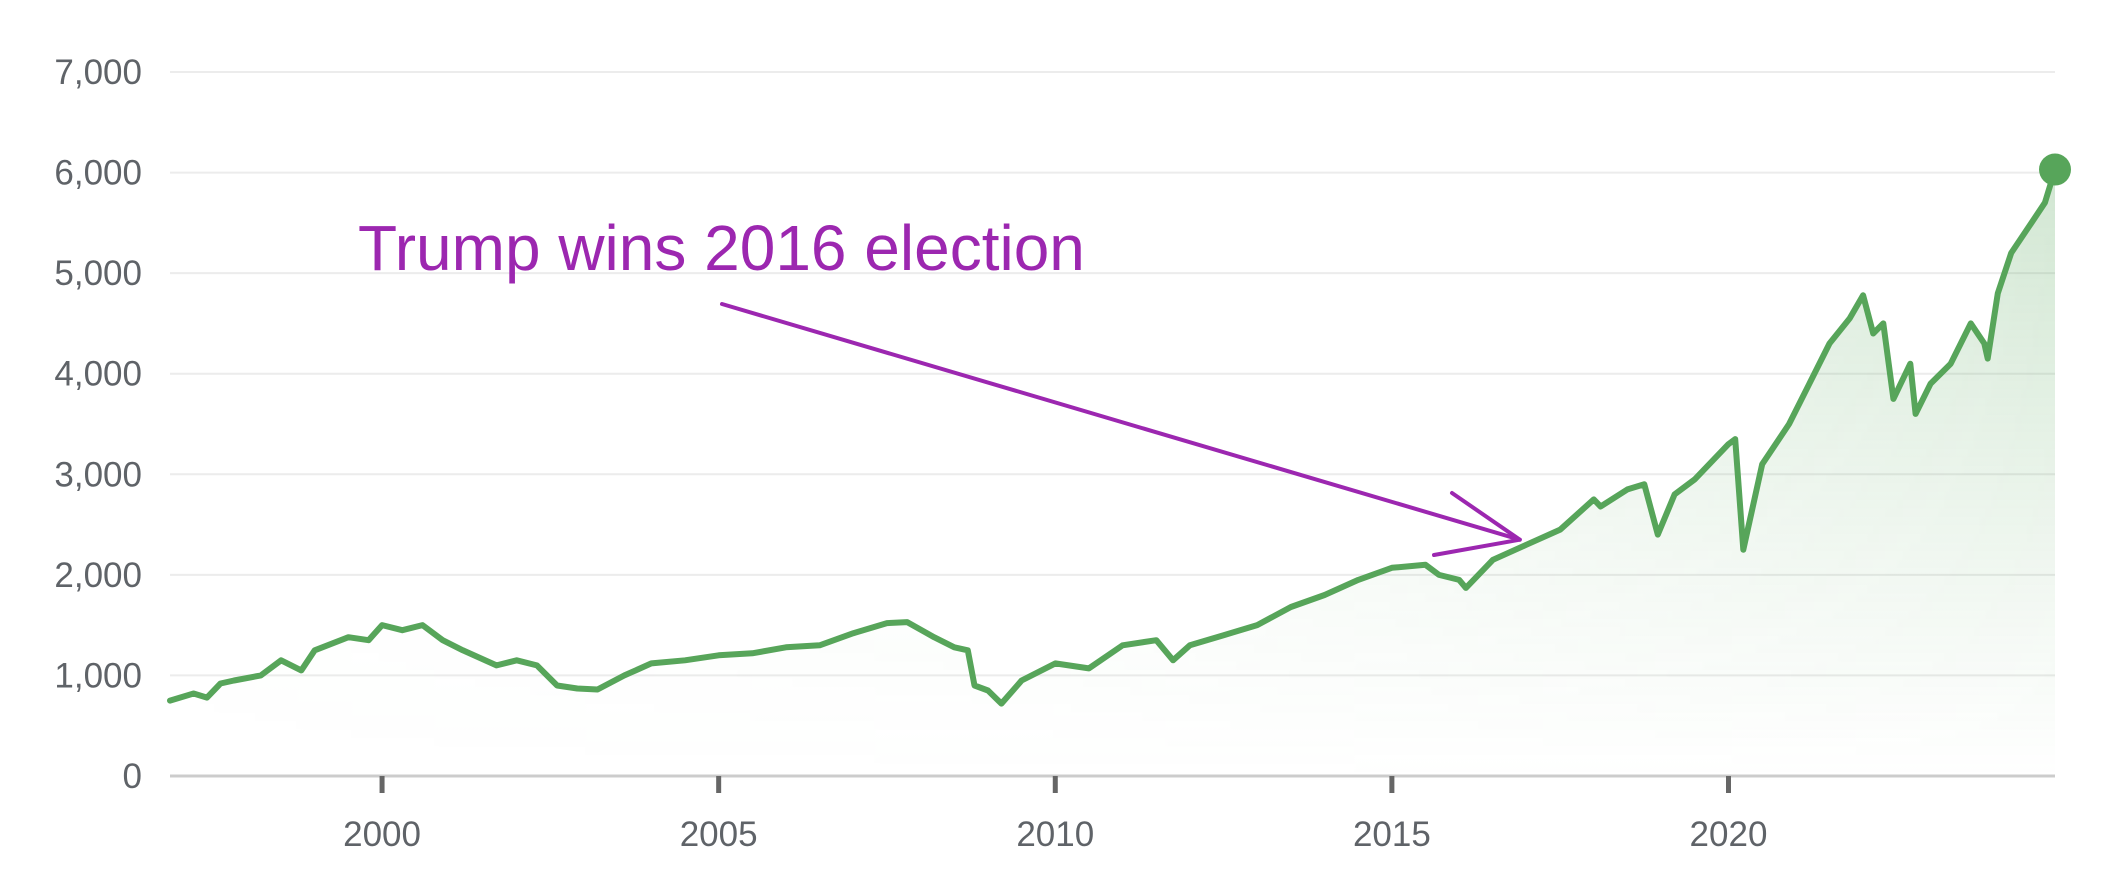 Image resolution: width=2106 pixels, height=878 pixels. What do you see at coordinates (719, 834) in the screenshot?
I see `x-tick-label: 2005` at bounding box center [719, 834].